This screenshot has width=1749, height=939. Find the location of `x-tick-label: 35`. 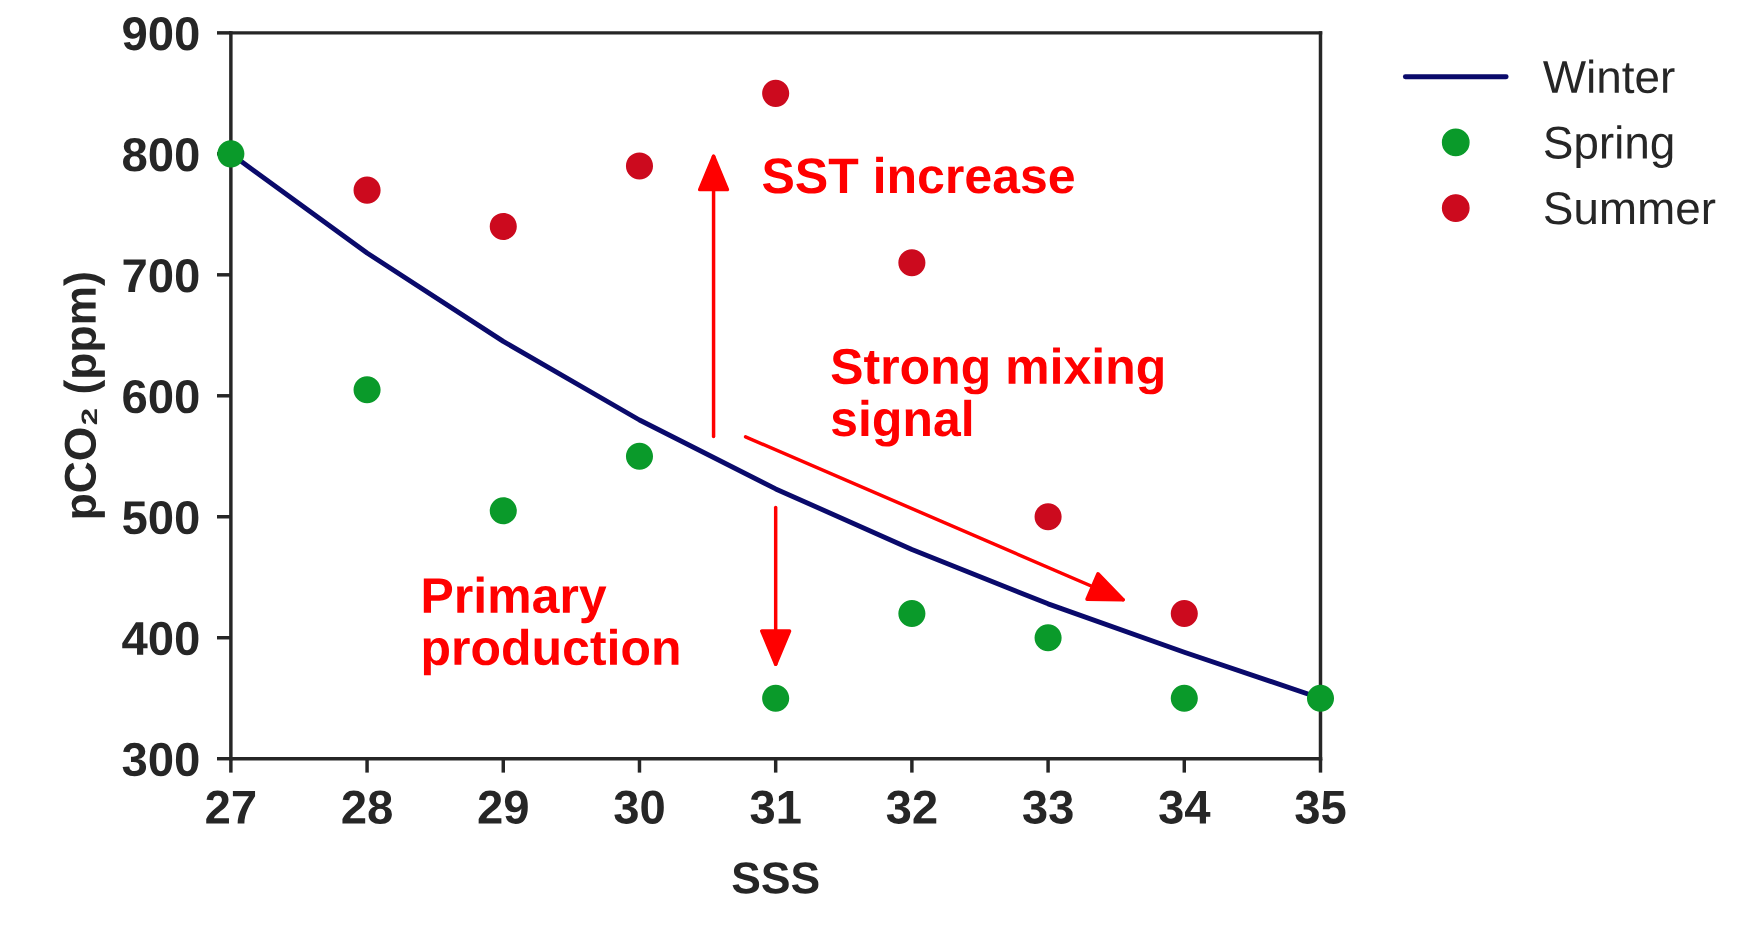

x-tick-label: 35 is located at coordinates (1320, 807).